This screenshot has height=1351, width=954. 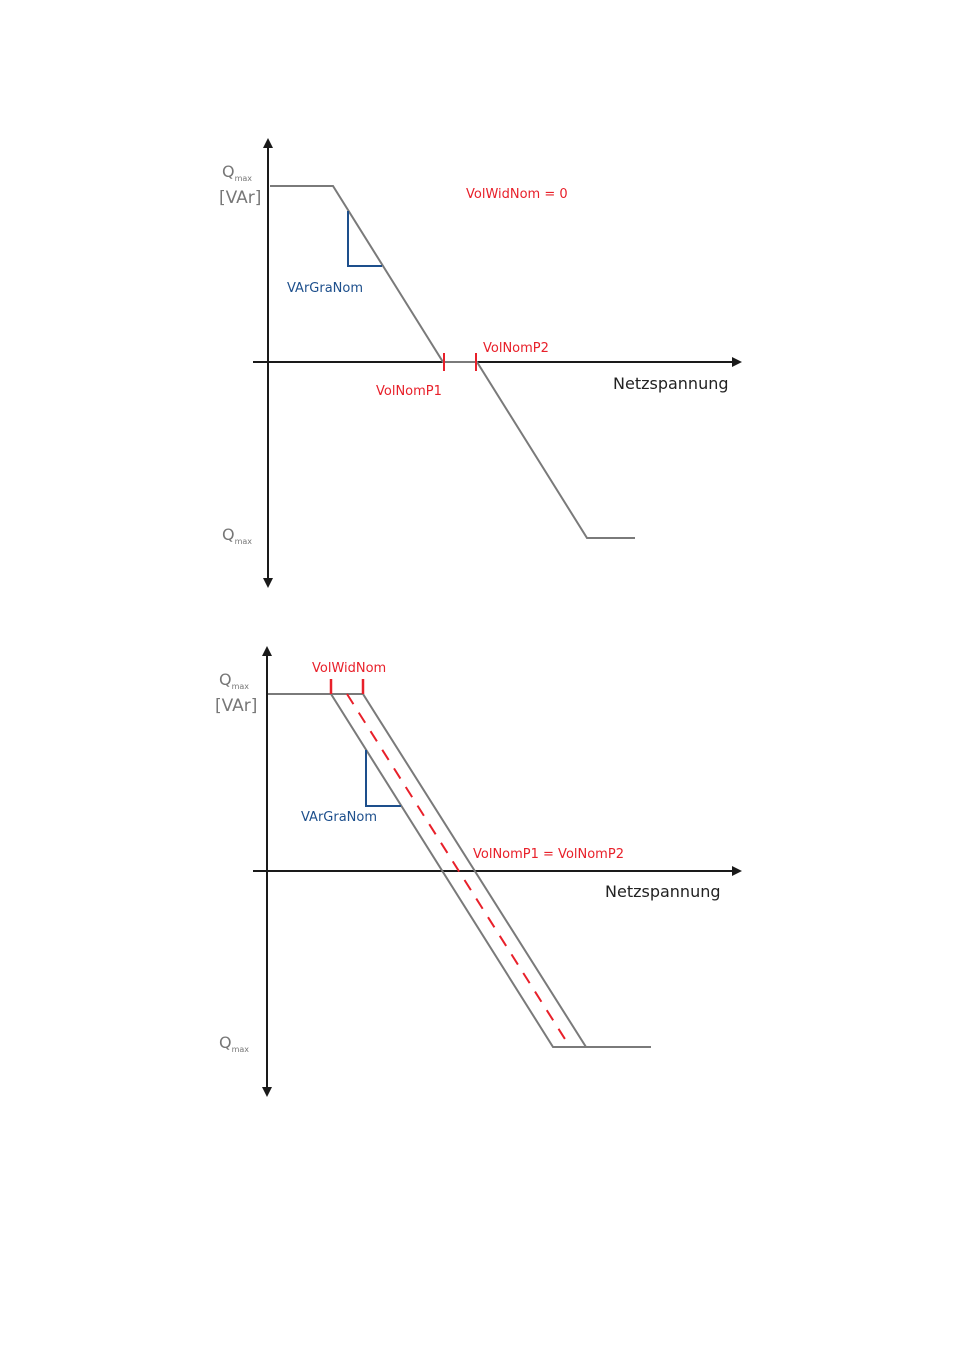 I want to click on nominal-dashed-line, so click(x=458, y=870).